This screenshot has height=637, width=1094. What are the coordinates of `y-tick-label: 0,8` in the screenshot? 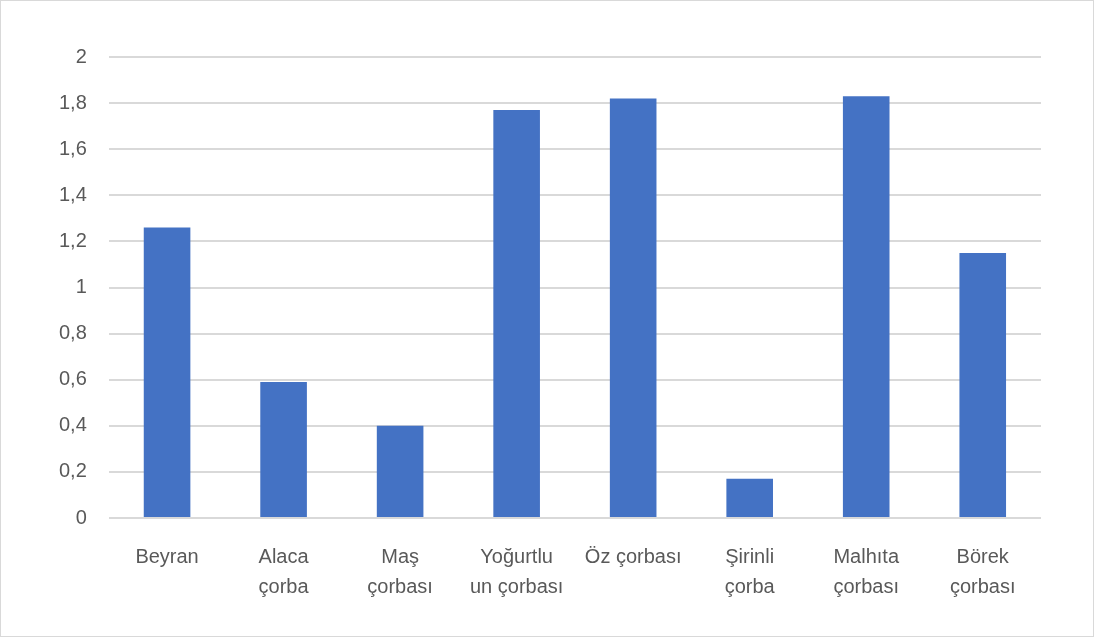 It's located at (72, 332).